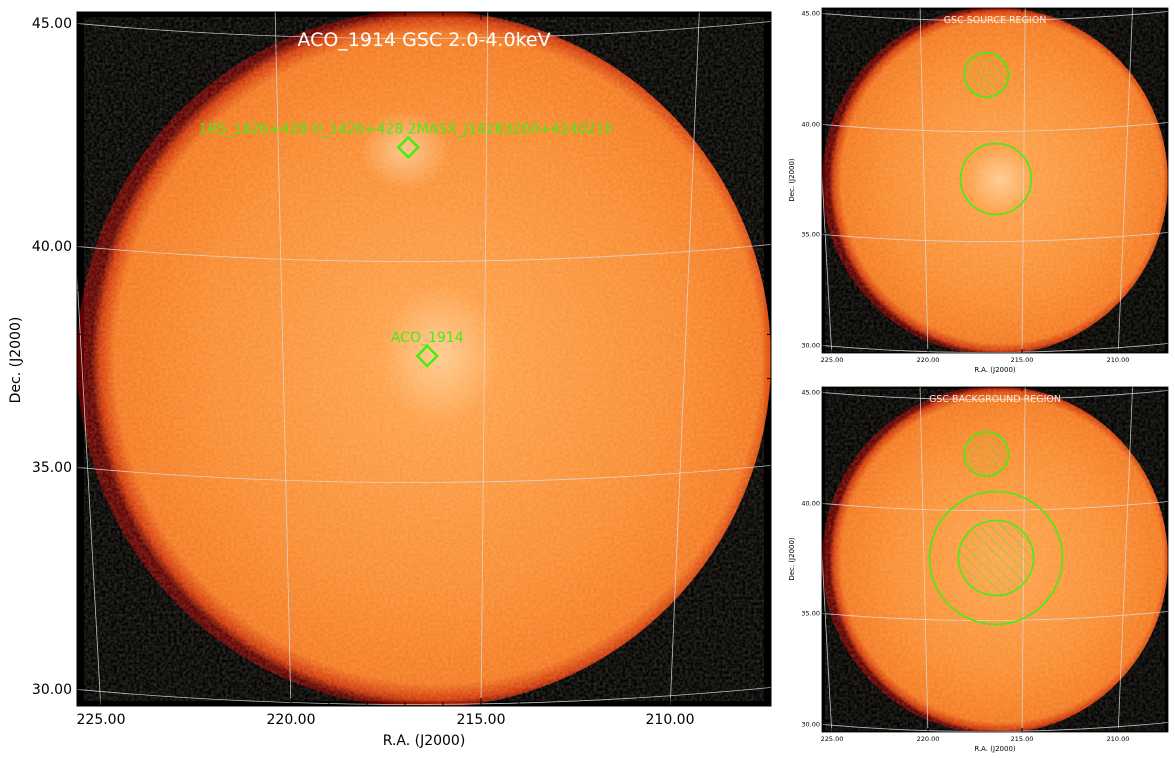  I want to click on main-title: ACO_1914 GSC 2.0-4.0keV, so click(423, 40).